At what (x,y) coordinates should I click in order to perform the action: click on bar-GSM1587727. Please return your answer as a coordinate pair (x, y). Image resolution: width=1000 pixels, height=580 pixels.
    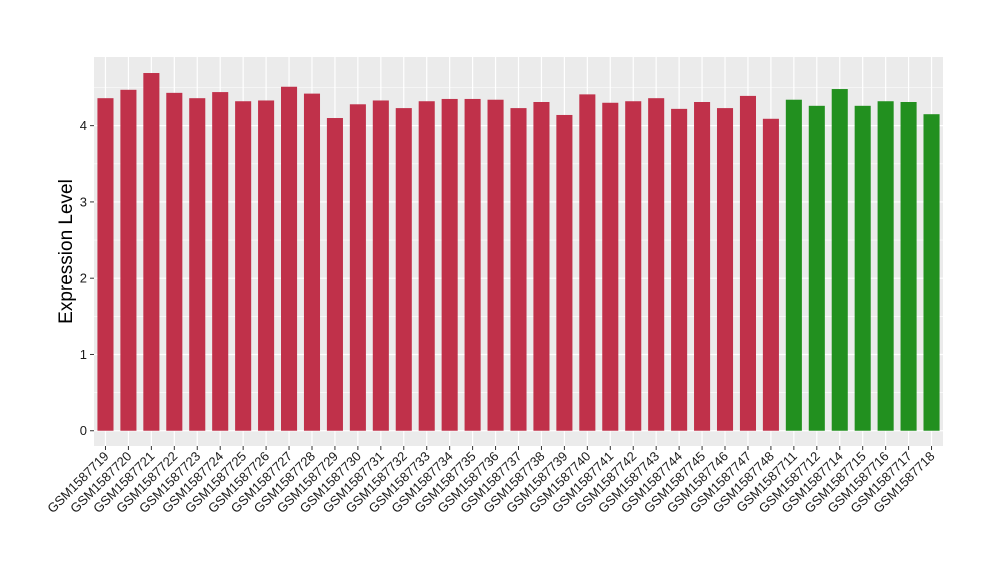
    Looking at the image, I should click on (289, 258).